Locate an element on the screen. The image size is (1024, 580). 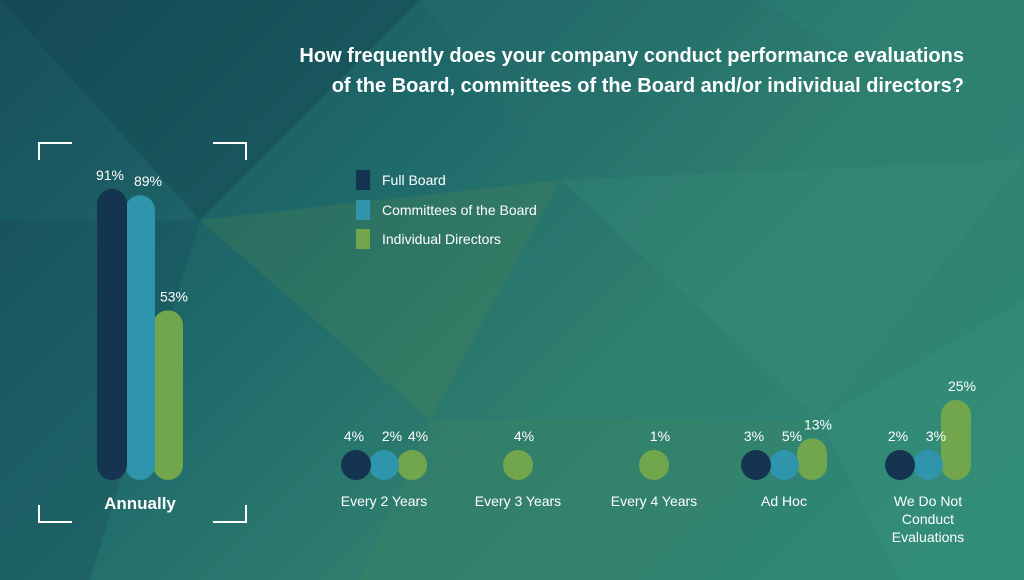
category-label-we-do-not-conduct-evaluations: We Do Not Conduct Evaluations is located at coordinates (928, 519).